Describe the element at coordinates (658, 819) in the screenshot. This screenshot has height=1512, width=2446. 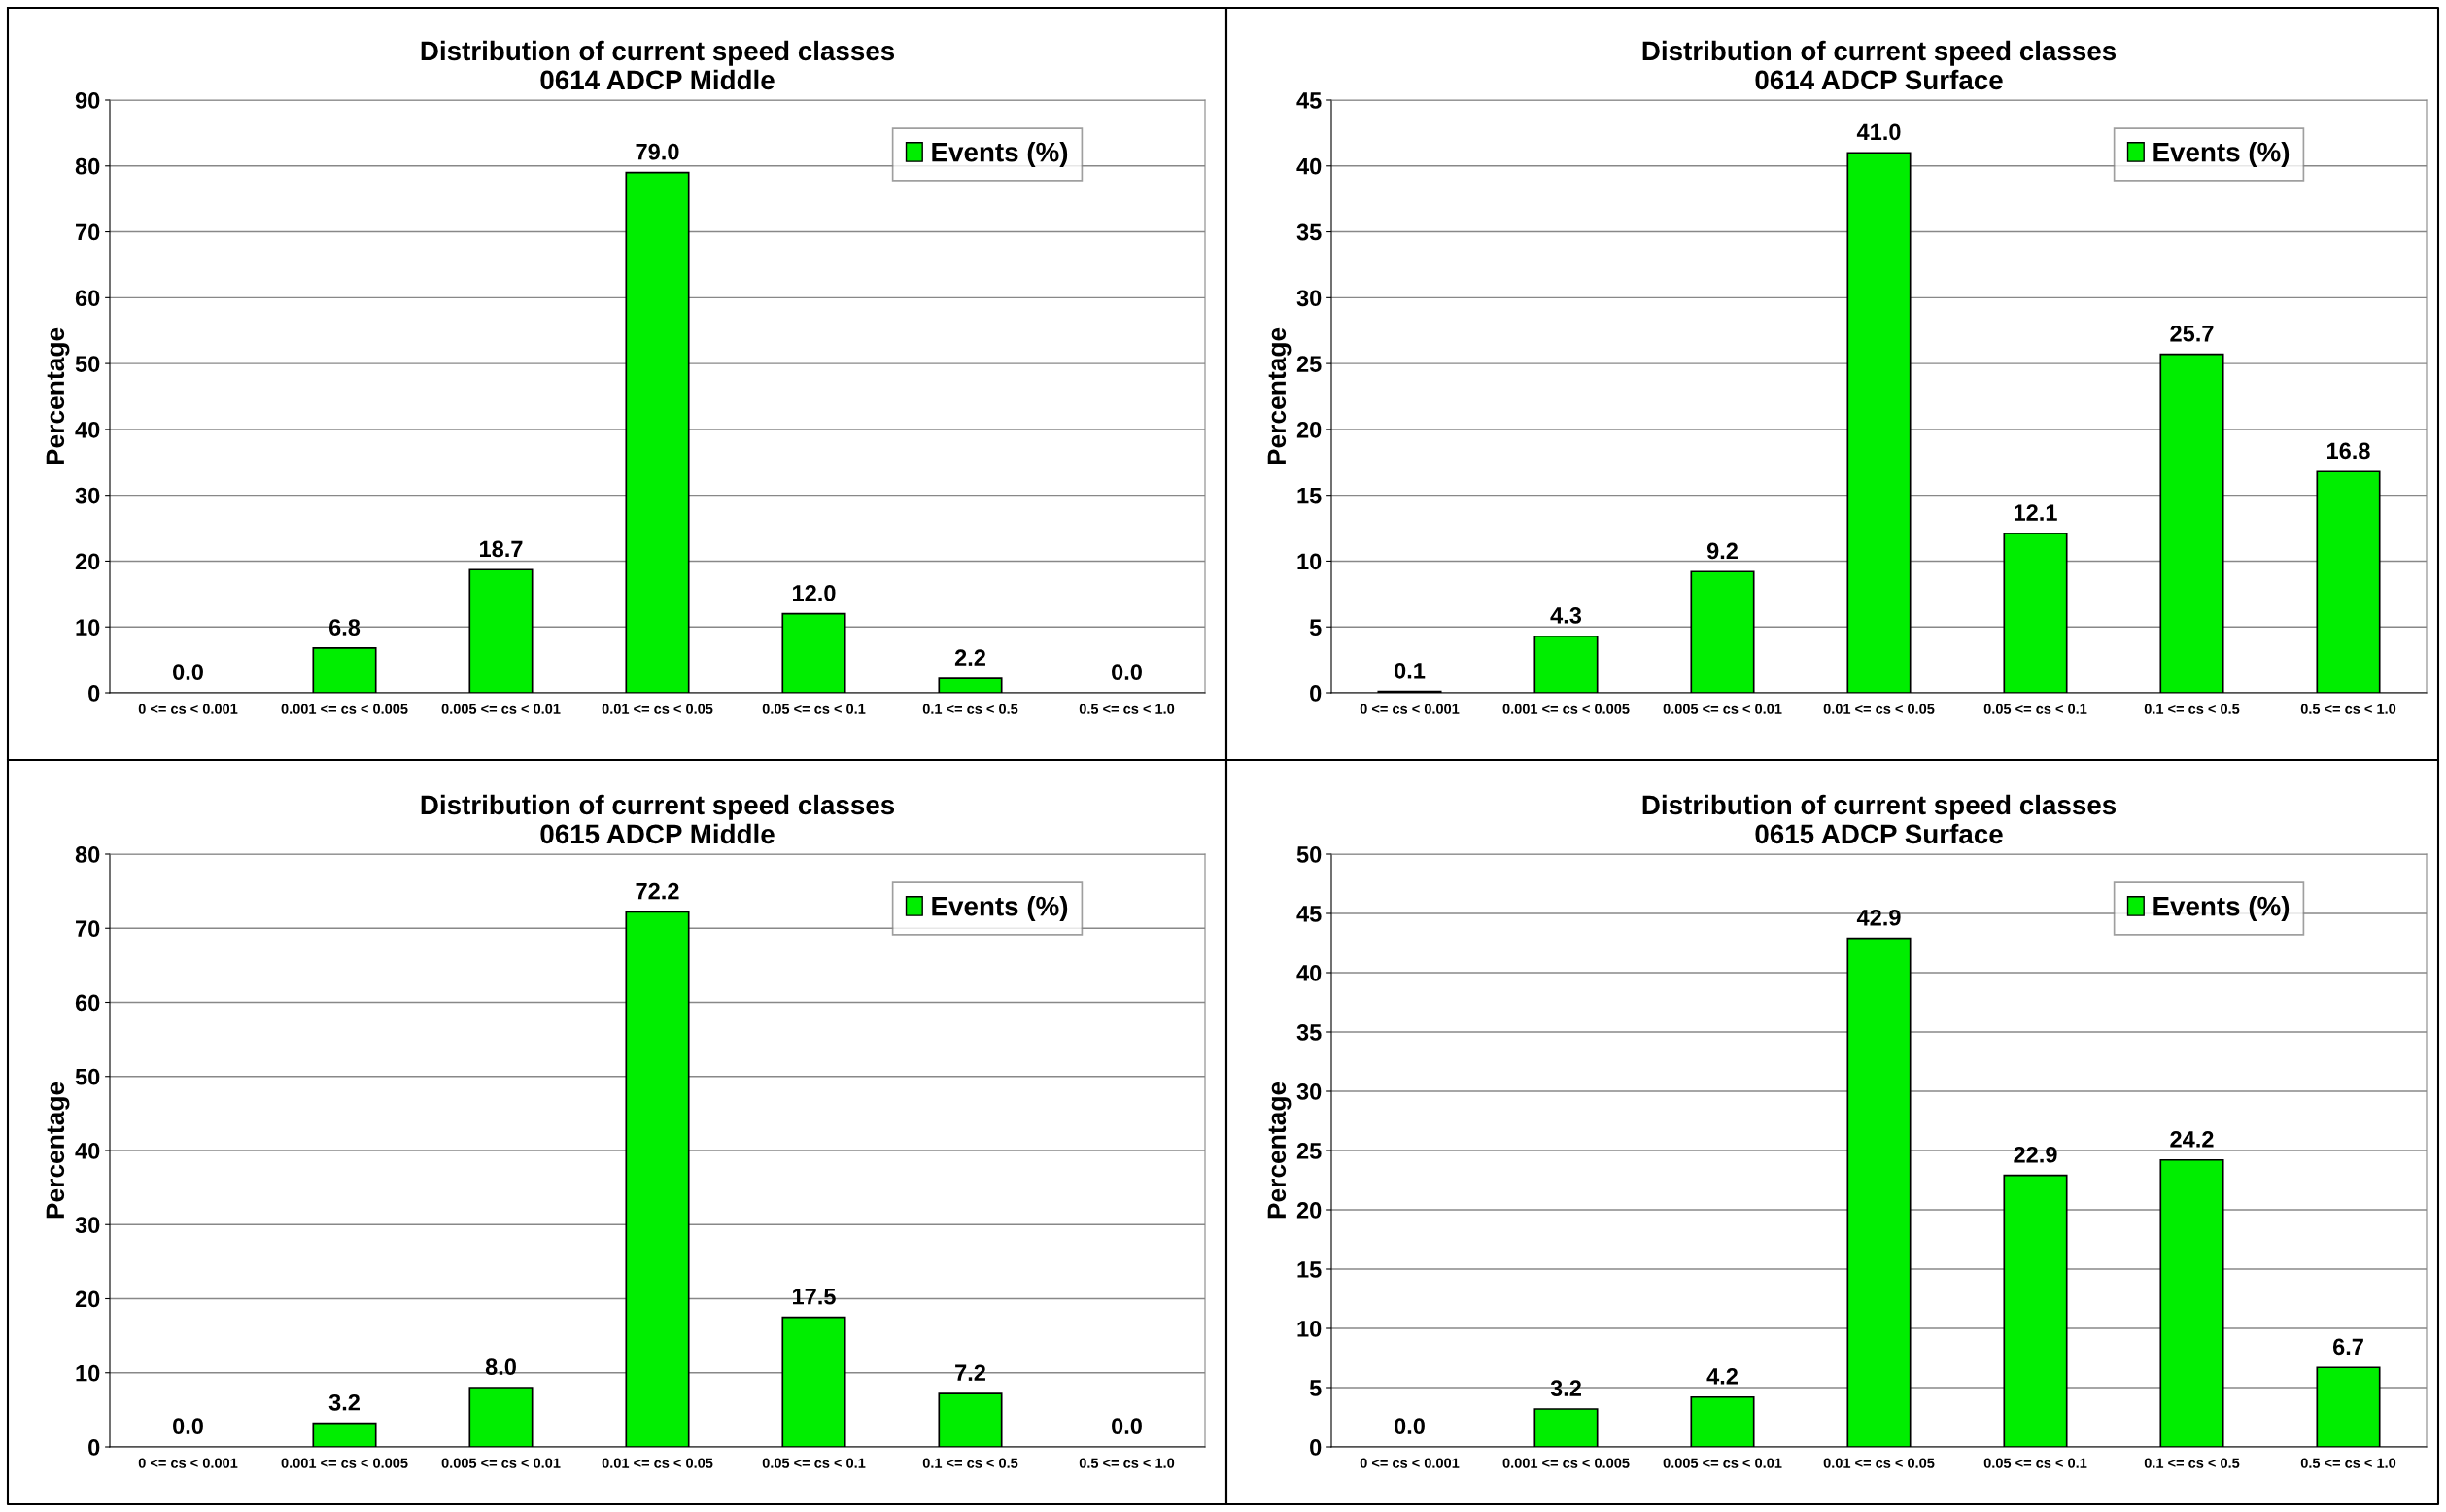
I see `chart-title: Distribution of current speed classes 0615 ADCP Middle` at that location.